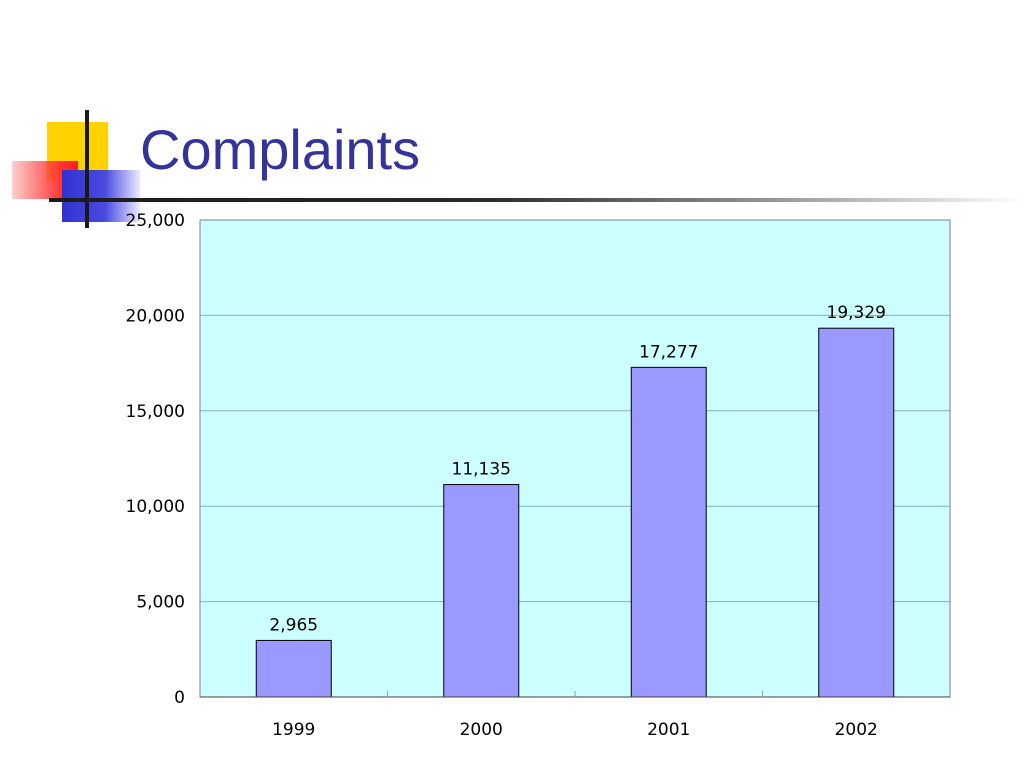  What do you see at coordinates (575, 694) in the screenshot?
I see `x-axis` at bounding box center [575, 694].